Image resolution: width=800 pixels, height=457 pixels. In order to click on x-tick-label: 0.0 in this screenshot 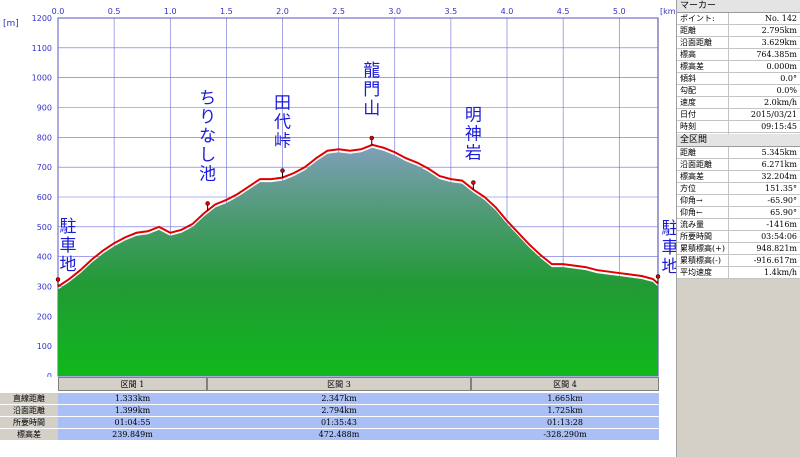, I will do `click(58, 11)`.